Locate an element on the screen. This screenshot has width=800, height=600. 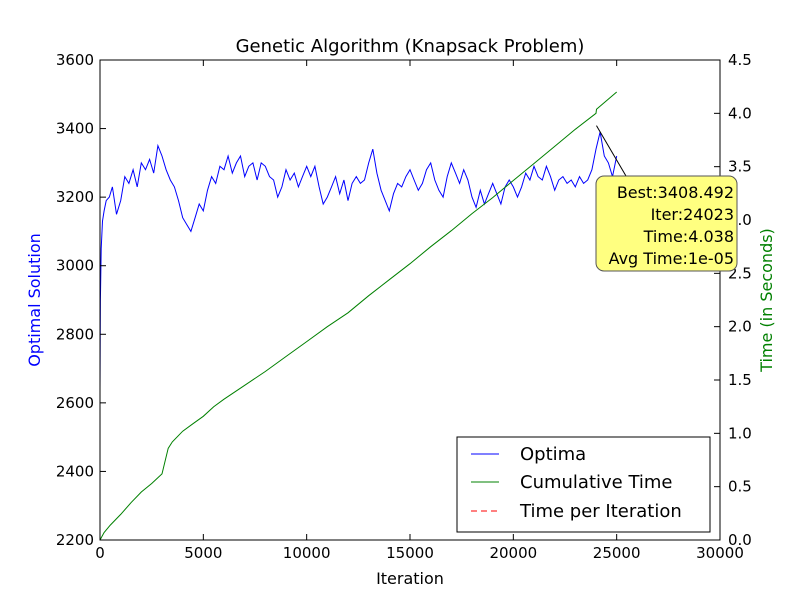
legend-box is located at coordinates (583, 484).